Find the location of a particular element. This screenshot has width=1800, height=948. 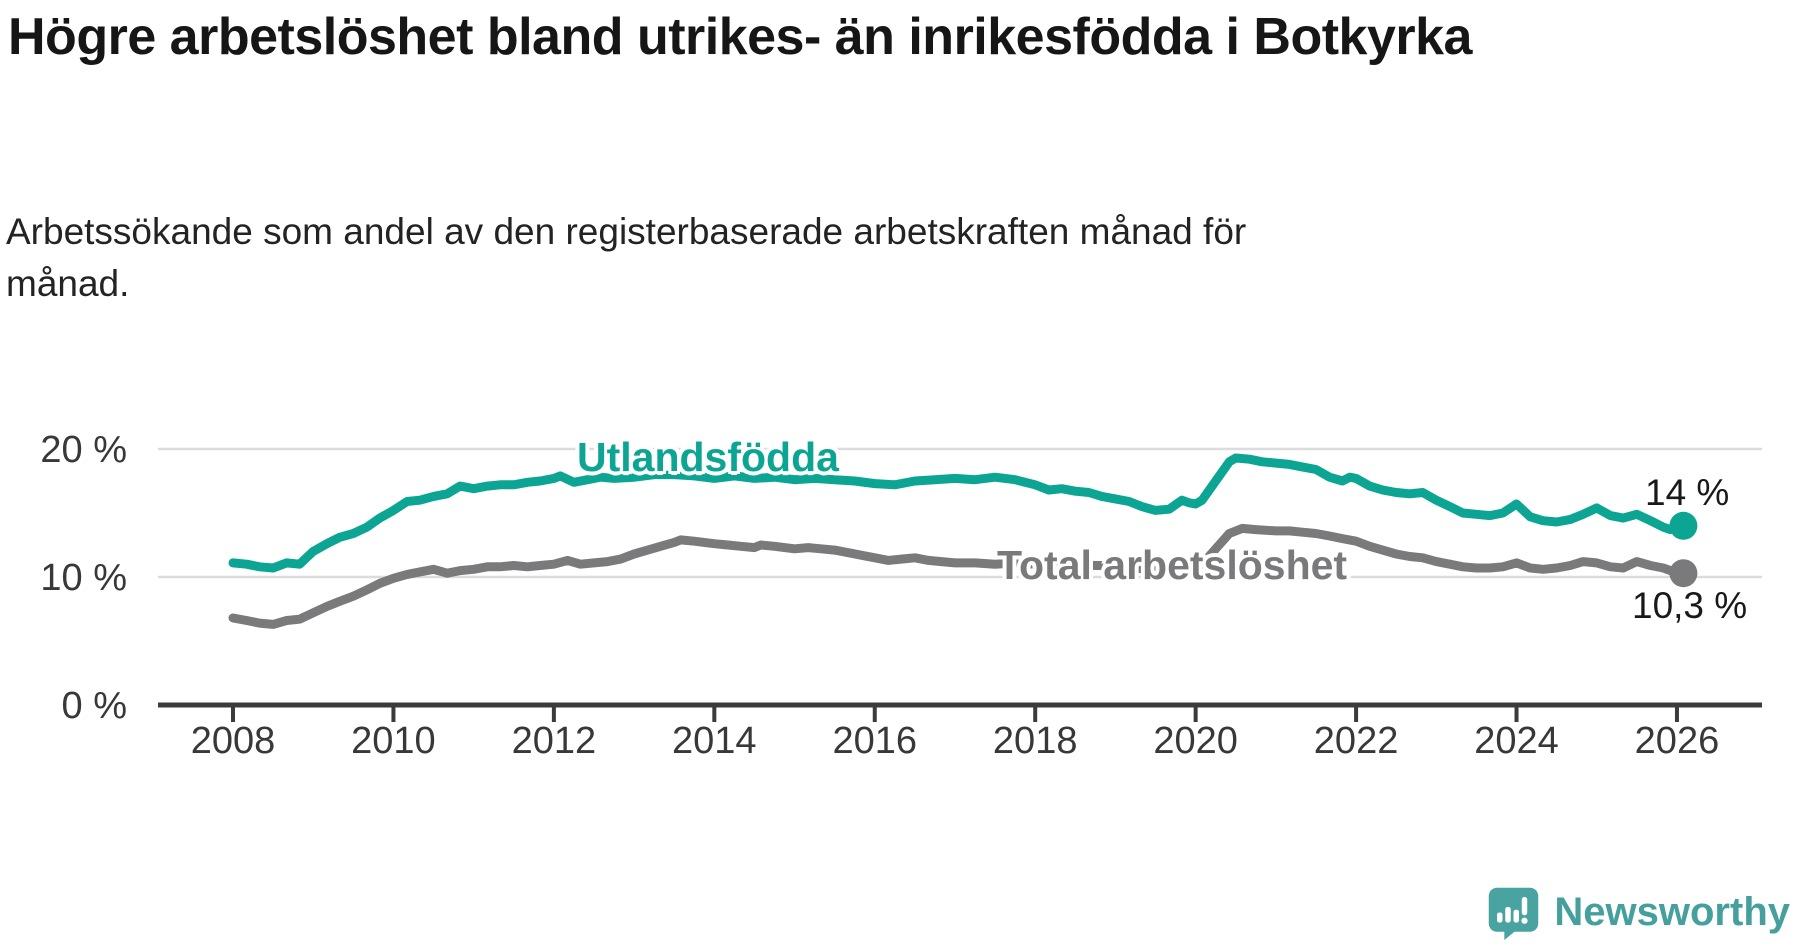

y-tick-label: 0 % is located at coordinates (94, 706).